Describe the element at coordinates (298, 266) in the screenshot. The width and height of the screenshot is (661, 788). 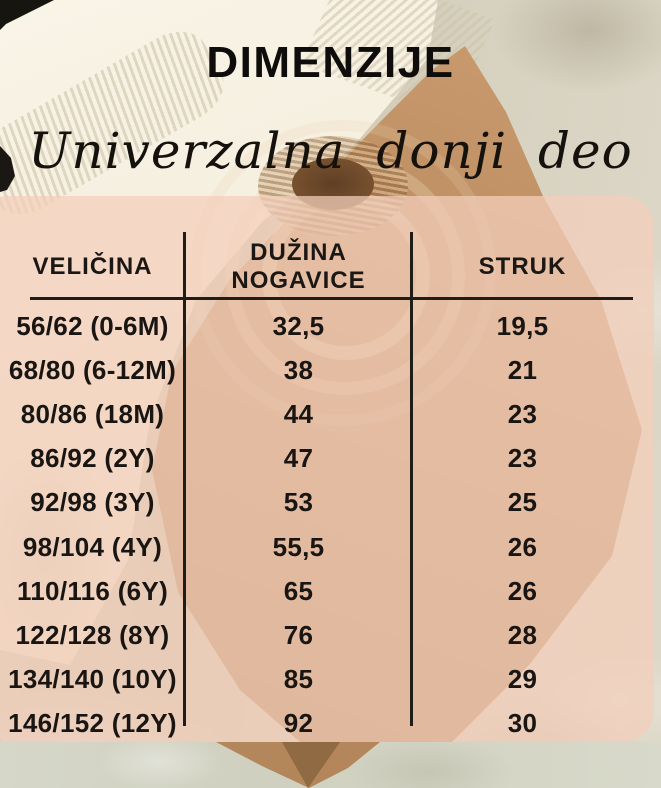
I see `column-header-duzina-nogavice: DUŽINA NOGAVICE` at that location.